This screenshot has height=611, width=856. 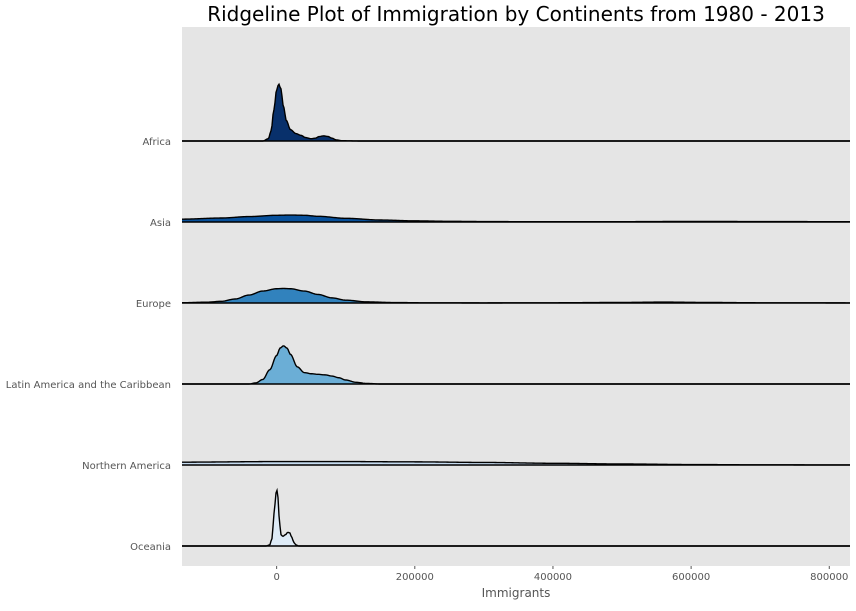 I want to click on ridge-latin-america-and-the-caribbean, so click(x=516, y=365).